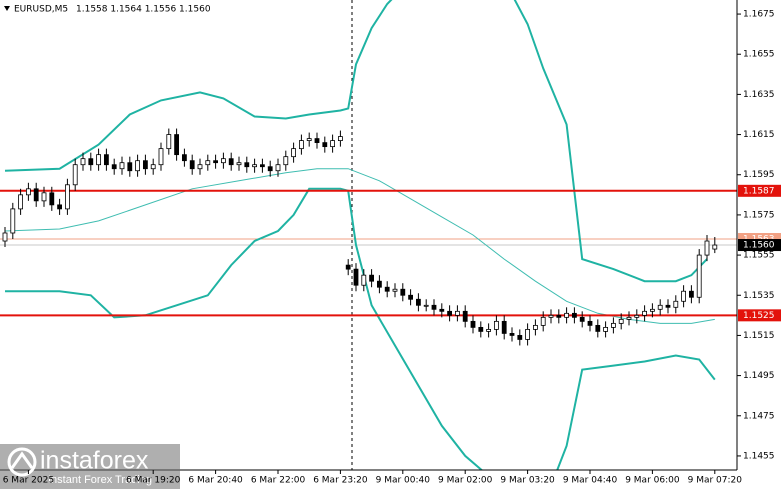  What do you see at coordinates (527, 481) in the screenshot?
I see `x-tick-label: 9 Mar 03:20` at bounding box center [527, 481].